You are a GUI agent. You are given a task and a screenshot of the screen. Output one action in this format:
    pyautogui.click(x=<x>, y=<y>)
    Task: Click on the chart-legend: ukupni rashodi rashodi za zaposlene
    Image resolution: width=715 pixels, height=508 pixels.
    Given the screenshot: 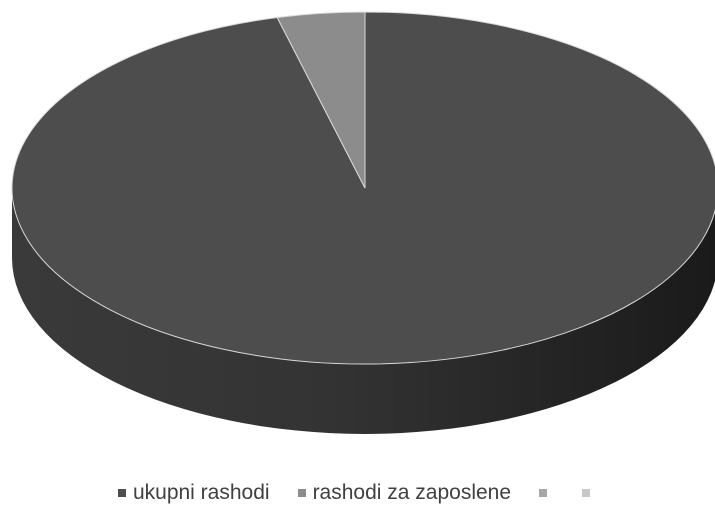 What is the action you would take?
    pyautogui.click(x=357, y=492)
    